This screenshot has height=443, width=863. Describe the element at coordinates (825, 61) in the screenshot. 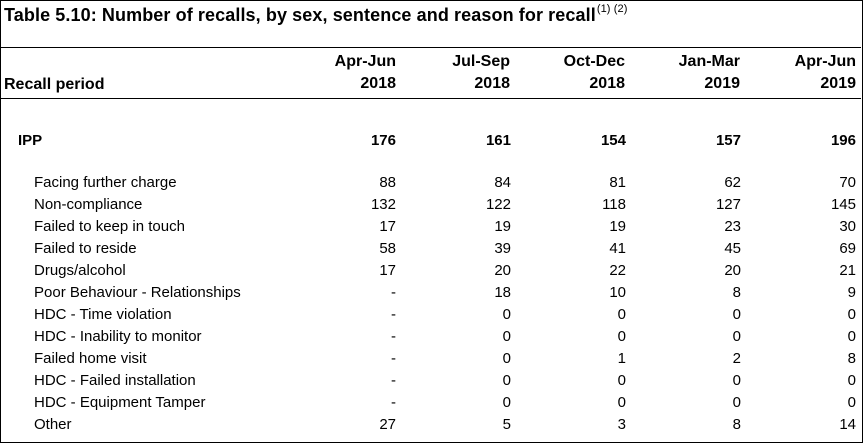

I see `period-header-5-line1: Apr-Jun` at that location.